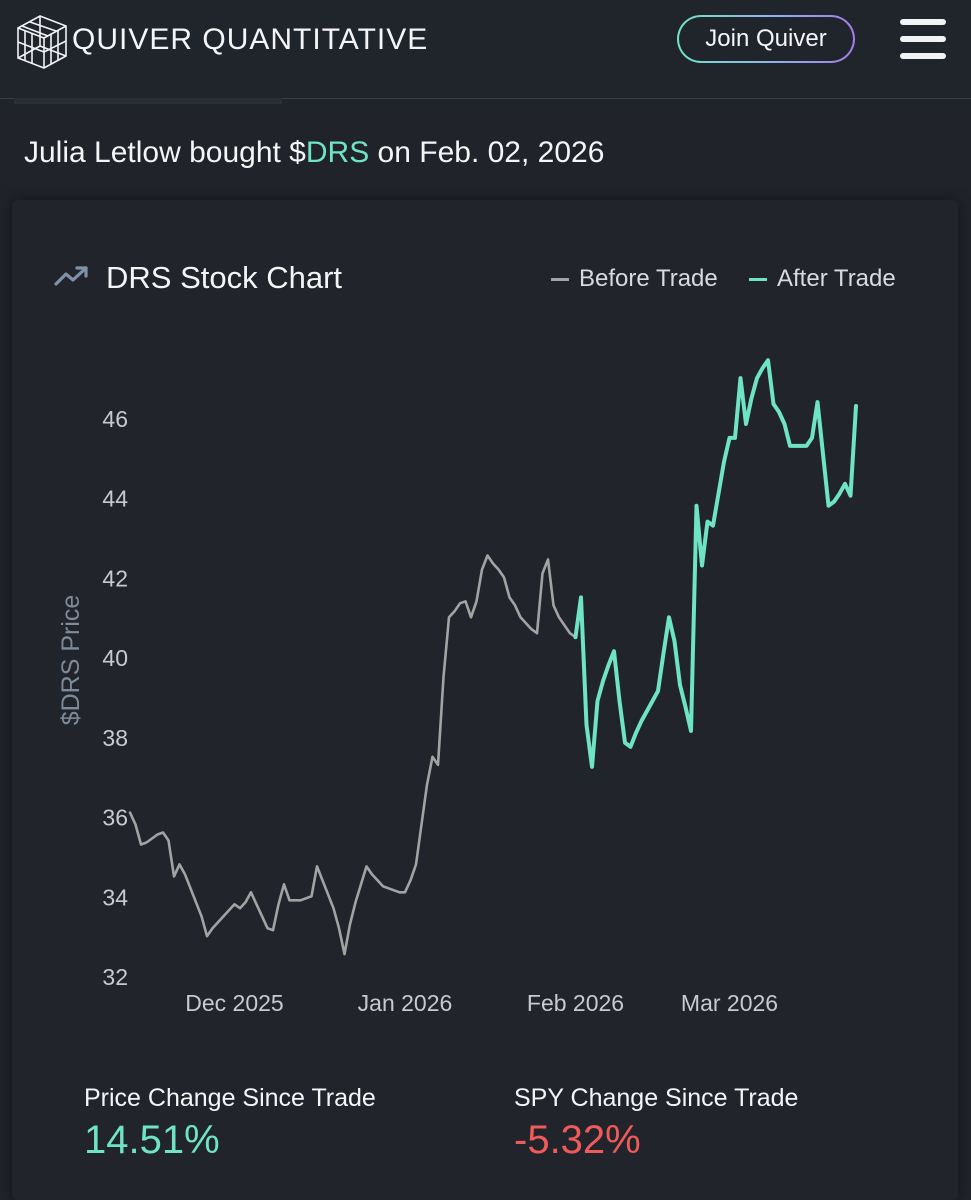 The height and width of the screenshot is (1200, 971). Describe the element at coordinates (577, 1140) in the screenshot. I see `spy-change-value: -5.32%` at that location.